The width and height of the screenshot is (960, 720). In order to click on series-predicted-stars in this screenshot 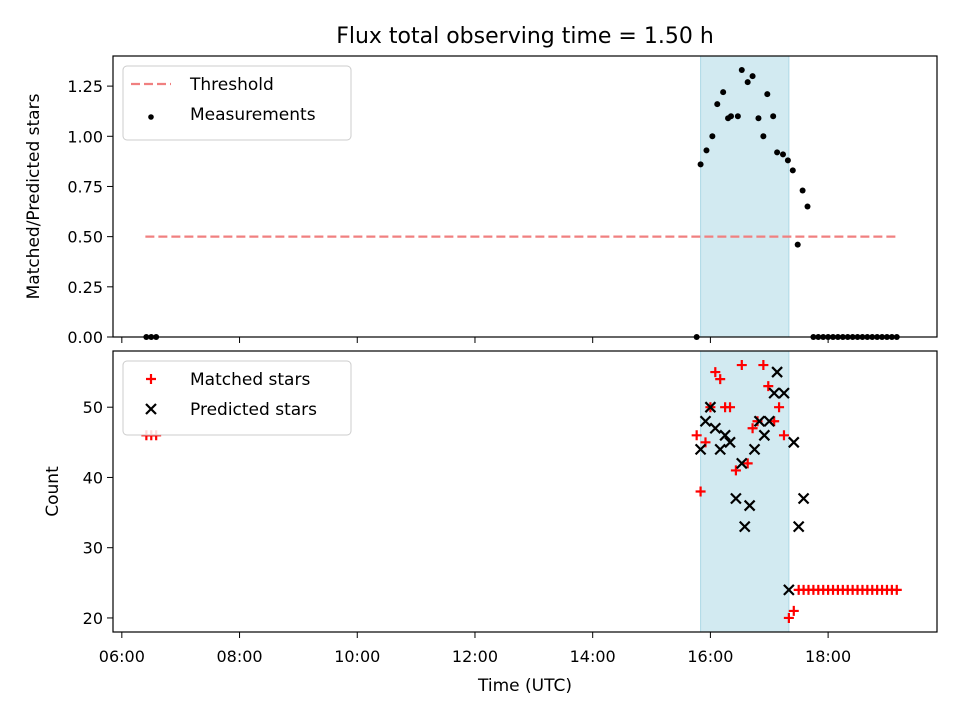, I will do `click(752, 481)`.